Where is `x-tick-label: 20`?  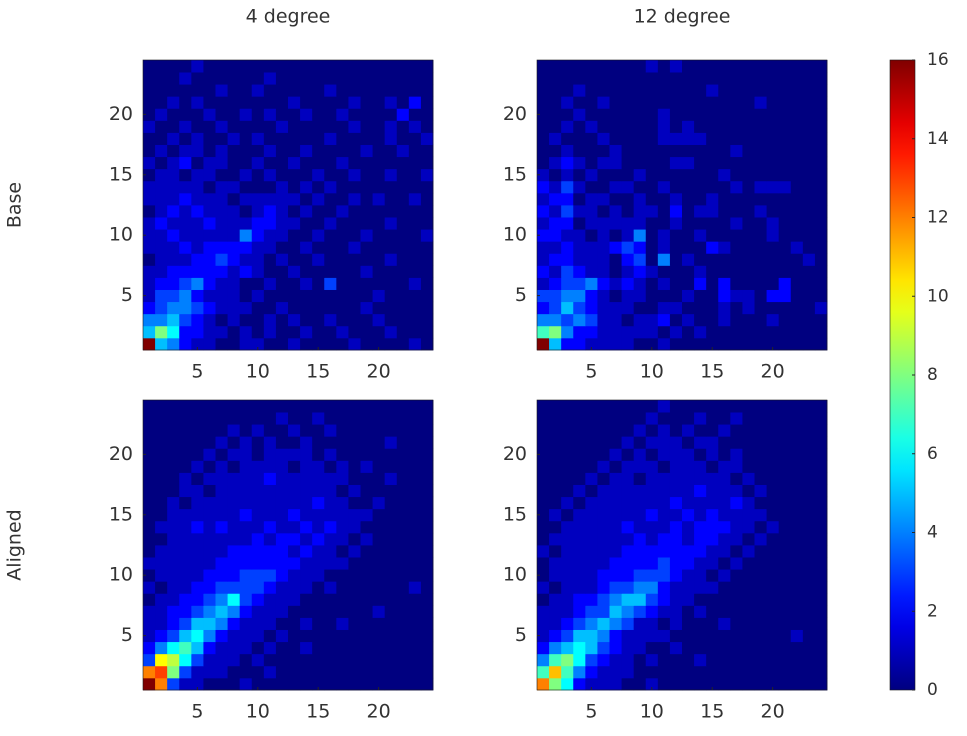
x-tick-label: 20 is located at coordinates (773, 372).